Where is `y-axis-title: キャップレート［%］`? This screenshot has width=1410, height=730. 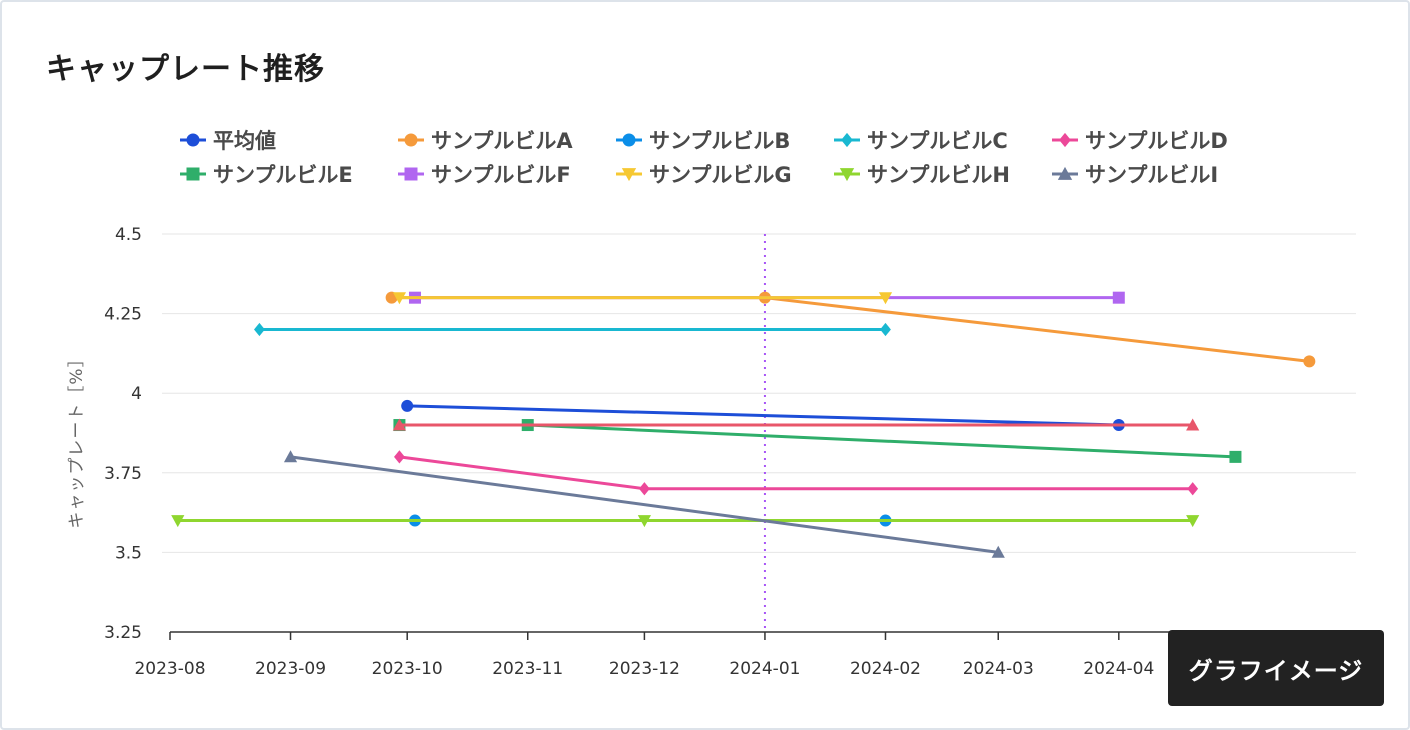 y-axis-title: キャップレート［%］ is located at coordinates (77, 438).